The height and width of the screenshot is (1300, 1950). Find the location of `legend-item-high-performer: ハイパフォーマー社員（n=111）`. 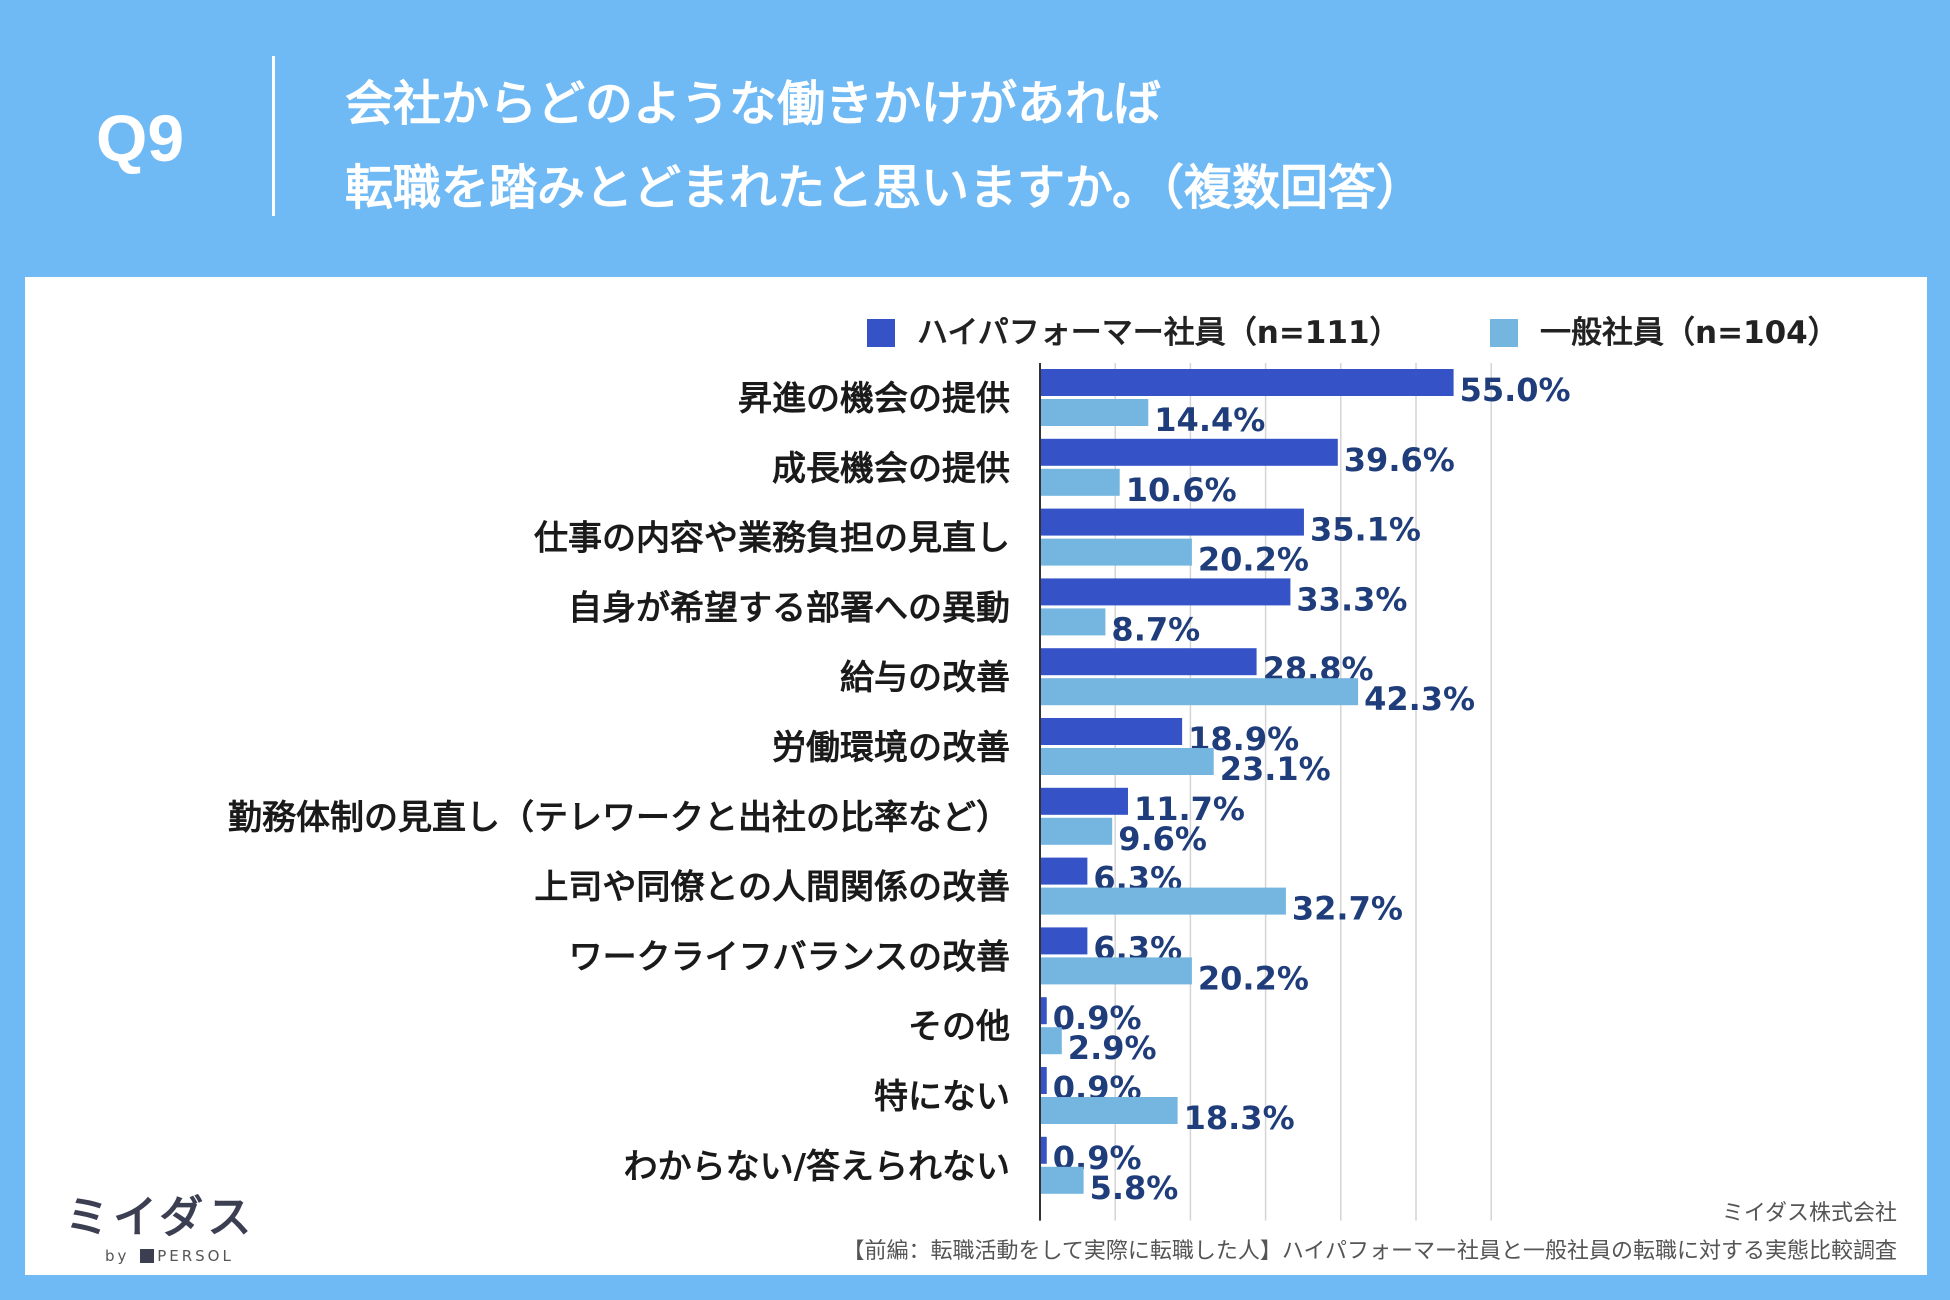

legend-item-high-performer: ハイパフォーマー社員（n=111） is located at coordinates (1134, 329).